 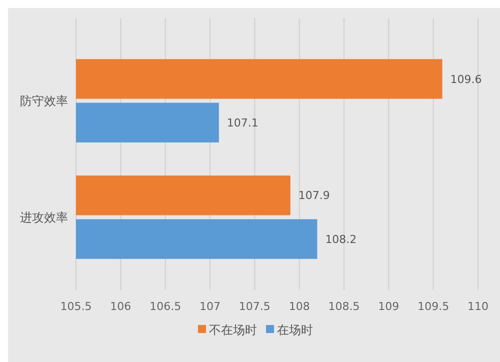 I want to click on x-tick-label: 109.5, so click(x=434, y=306).